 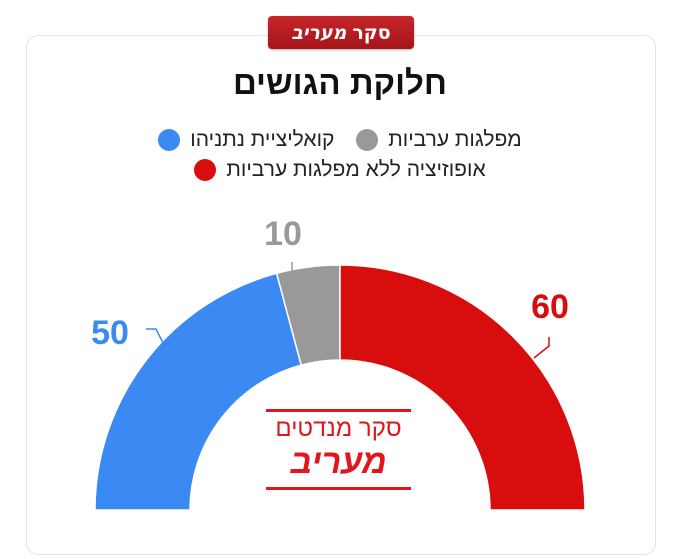 What do you see at coordinates (439, 140) in the screenshot?
I see `legend-item-arab-parties: מפלגות ערביות` at bounding box center [439, 140].